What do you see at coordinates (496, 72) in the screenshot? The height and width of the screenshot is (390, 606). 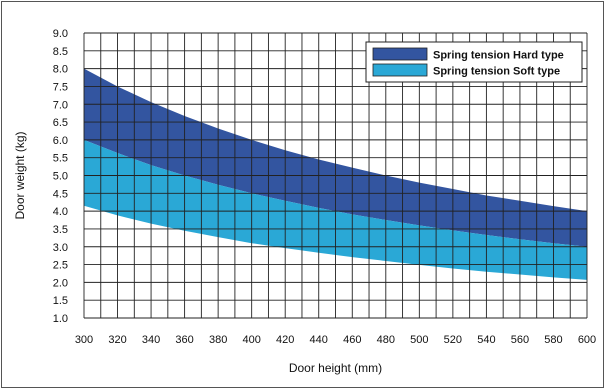 I see `legend-label-series-2: Spring tension Soft type` at bounding box center [496, 72].